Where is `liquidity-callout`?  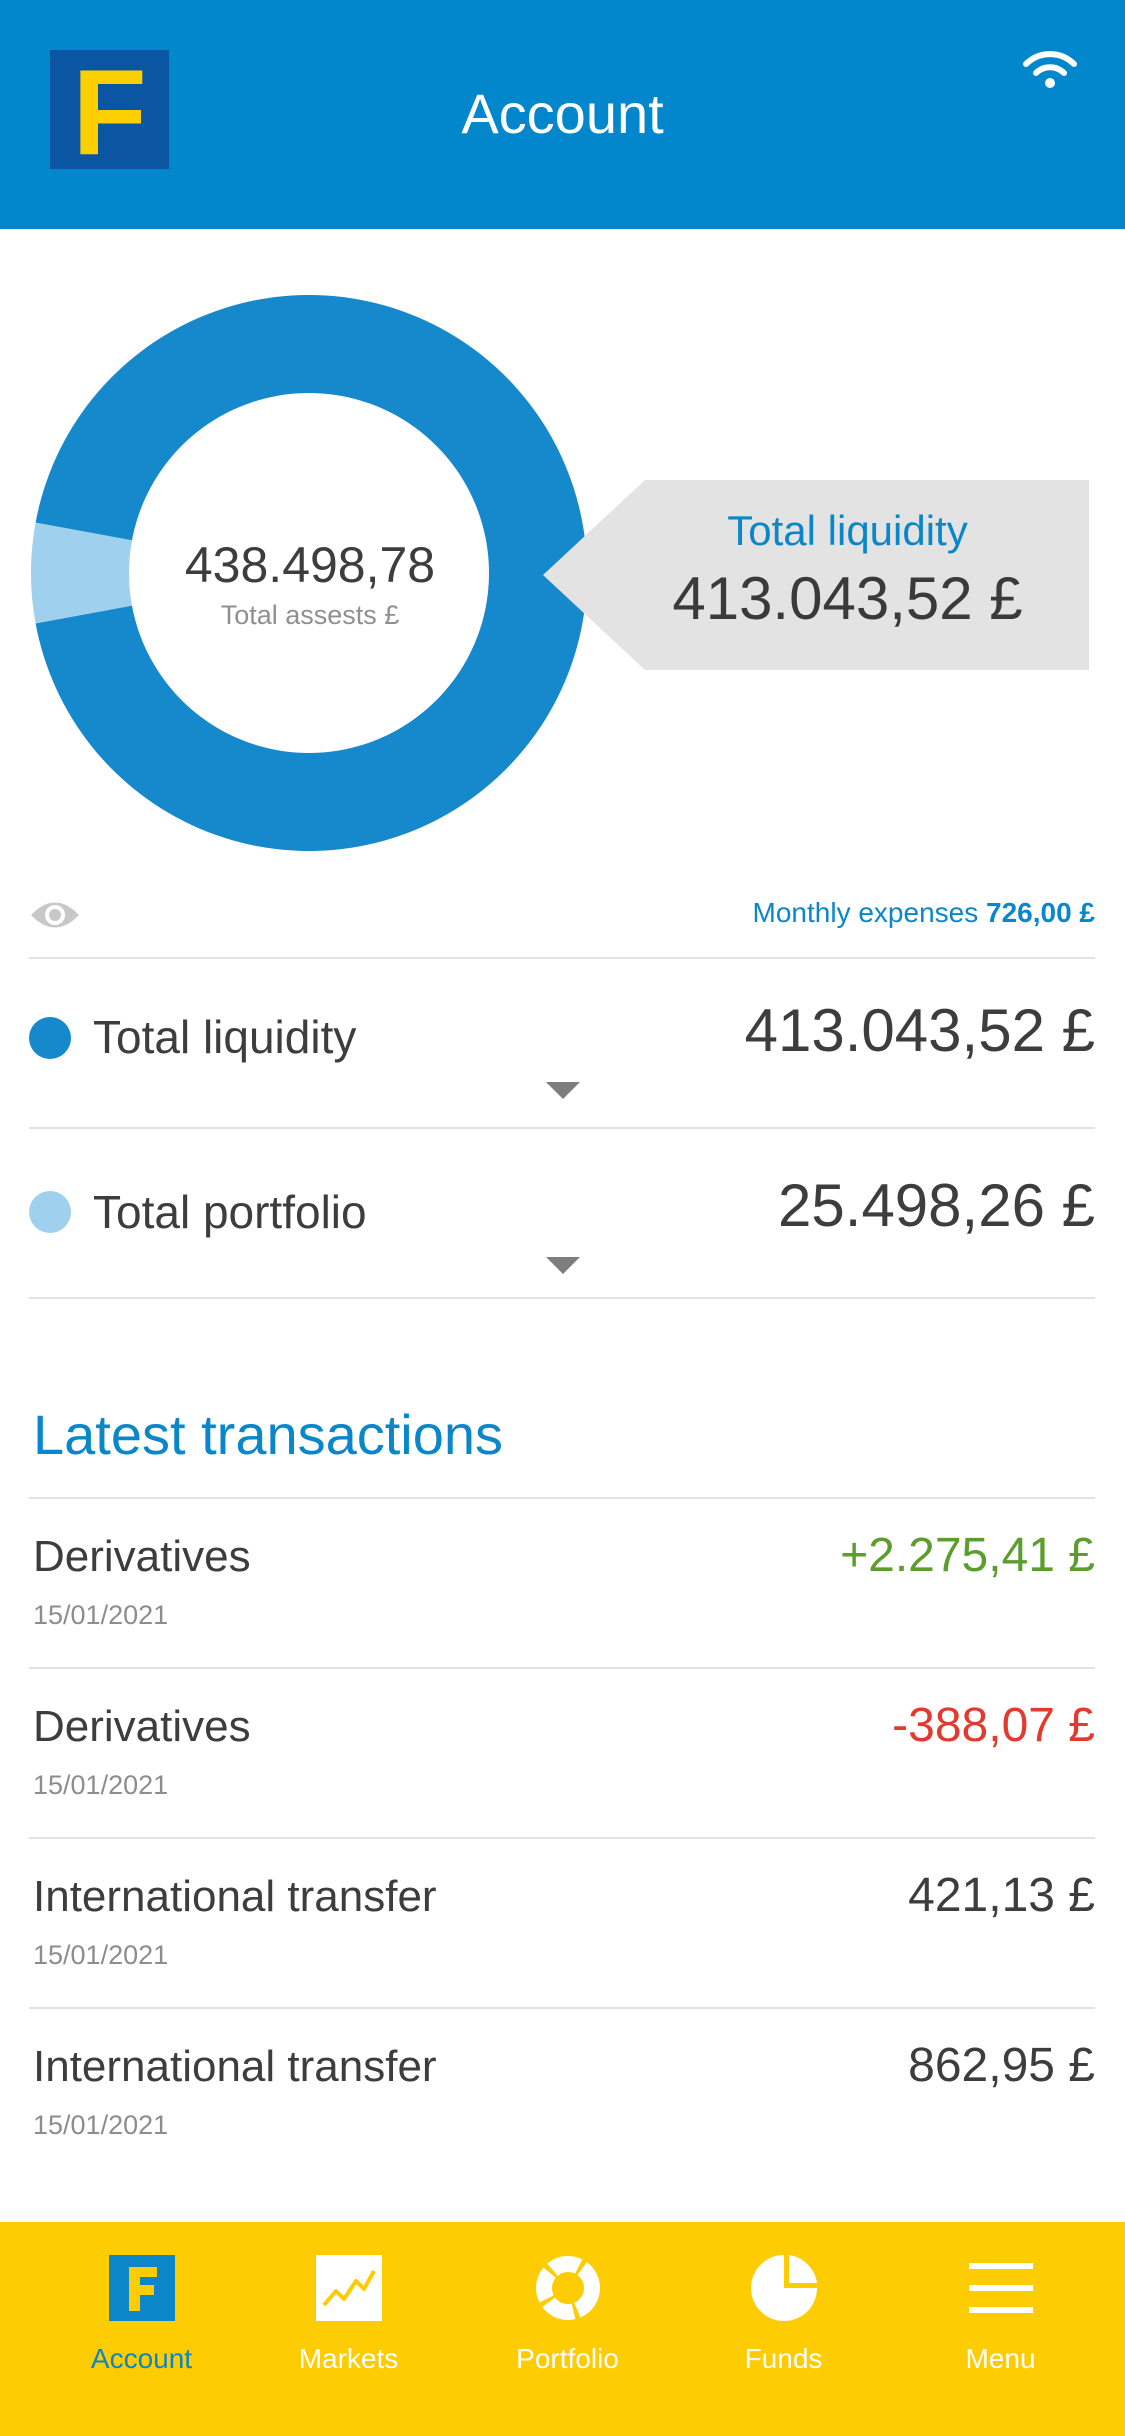
liquidity-callout is located at coordinates (816, 575).